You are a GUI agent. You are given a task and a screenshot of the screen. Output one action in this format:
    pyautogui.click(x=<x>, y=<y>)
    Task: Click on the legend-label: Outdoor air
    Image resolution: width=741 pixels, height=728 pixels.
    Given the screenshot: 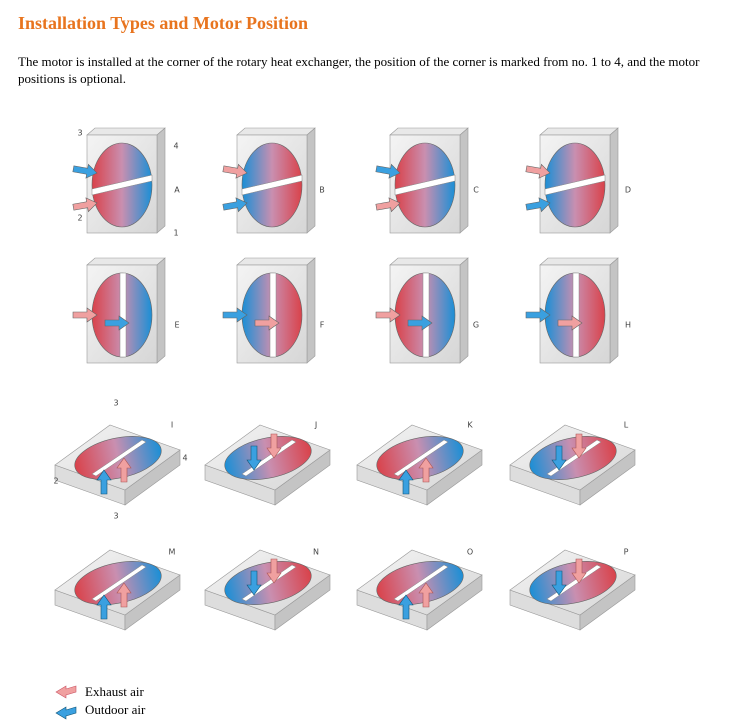 What is the action you would take?
    pyautogui.click(x=115, y=709)
    